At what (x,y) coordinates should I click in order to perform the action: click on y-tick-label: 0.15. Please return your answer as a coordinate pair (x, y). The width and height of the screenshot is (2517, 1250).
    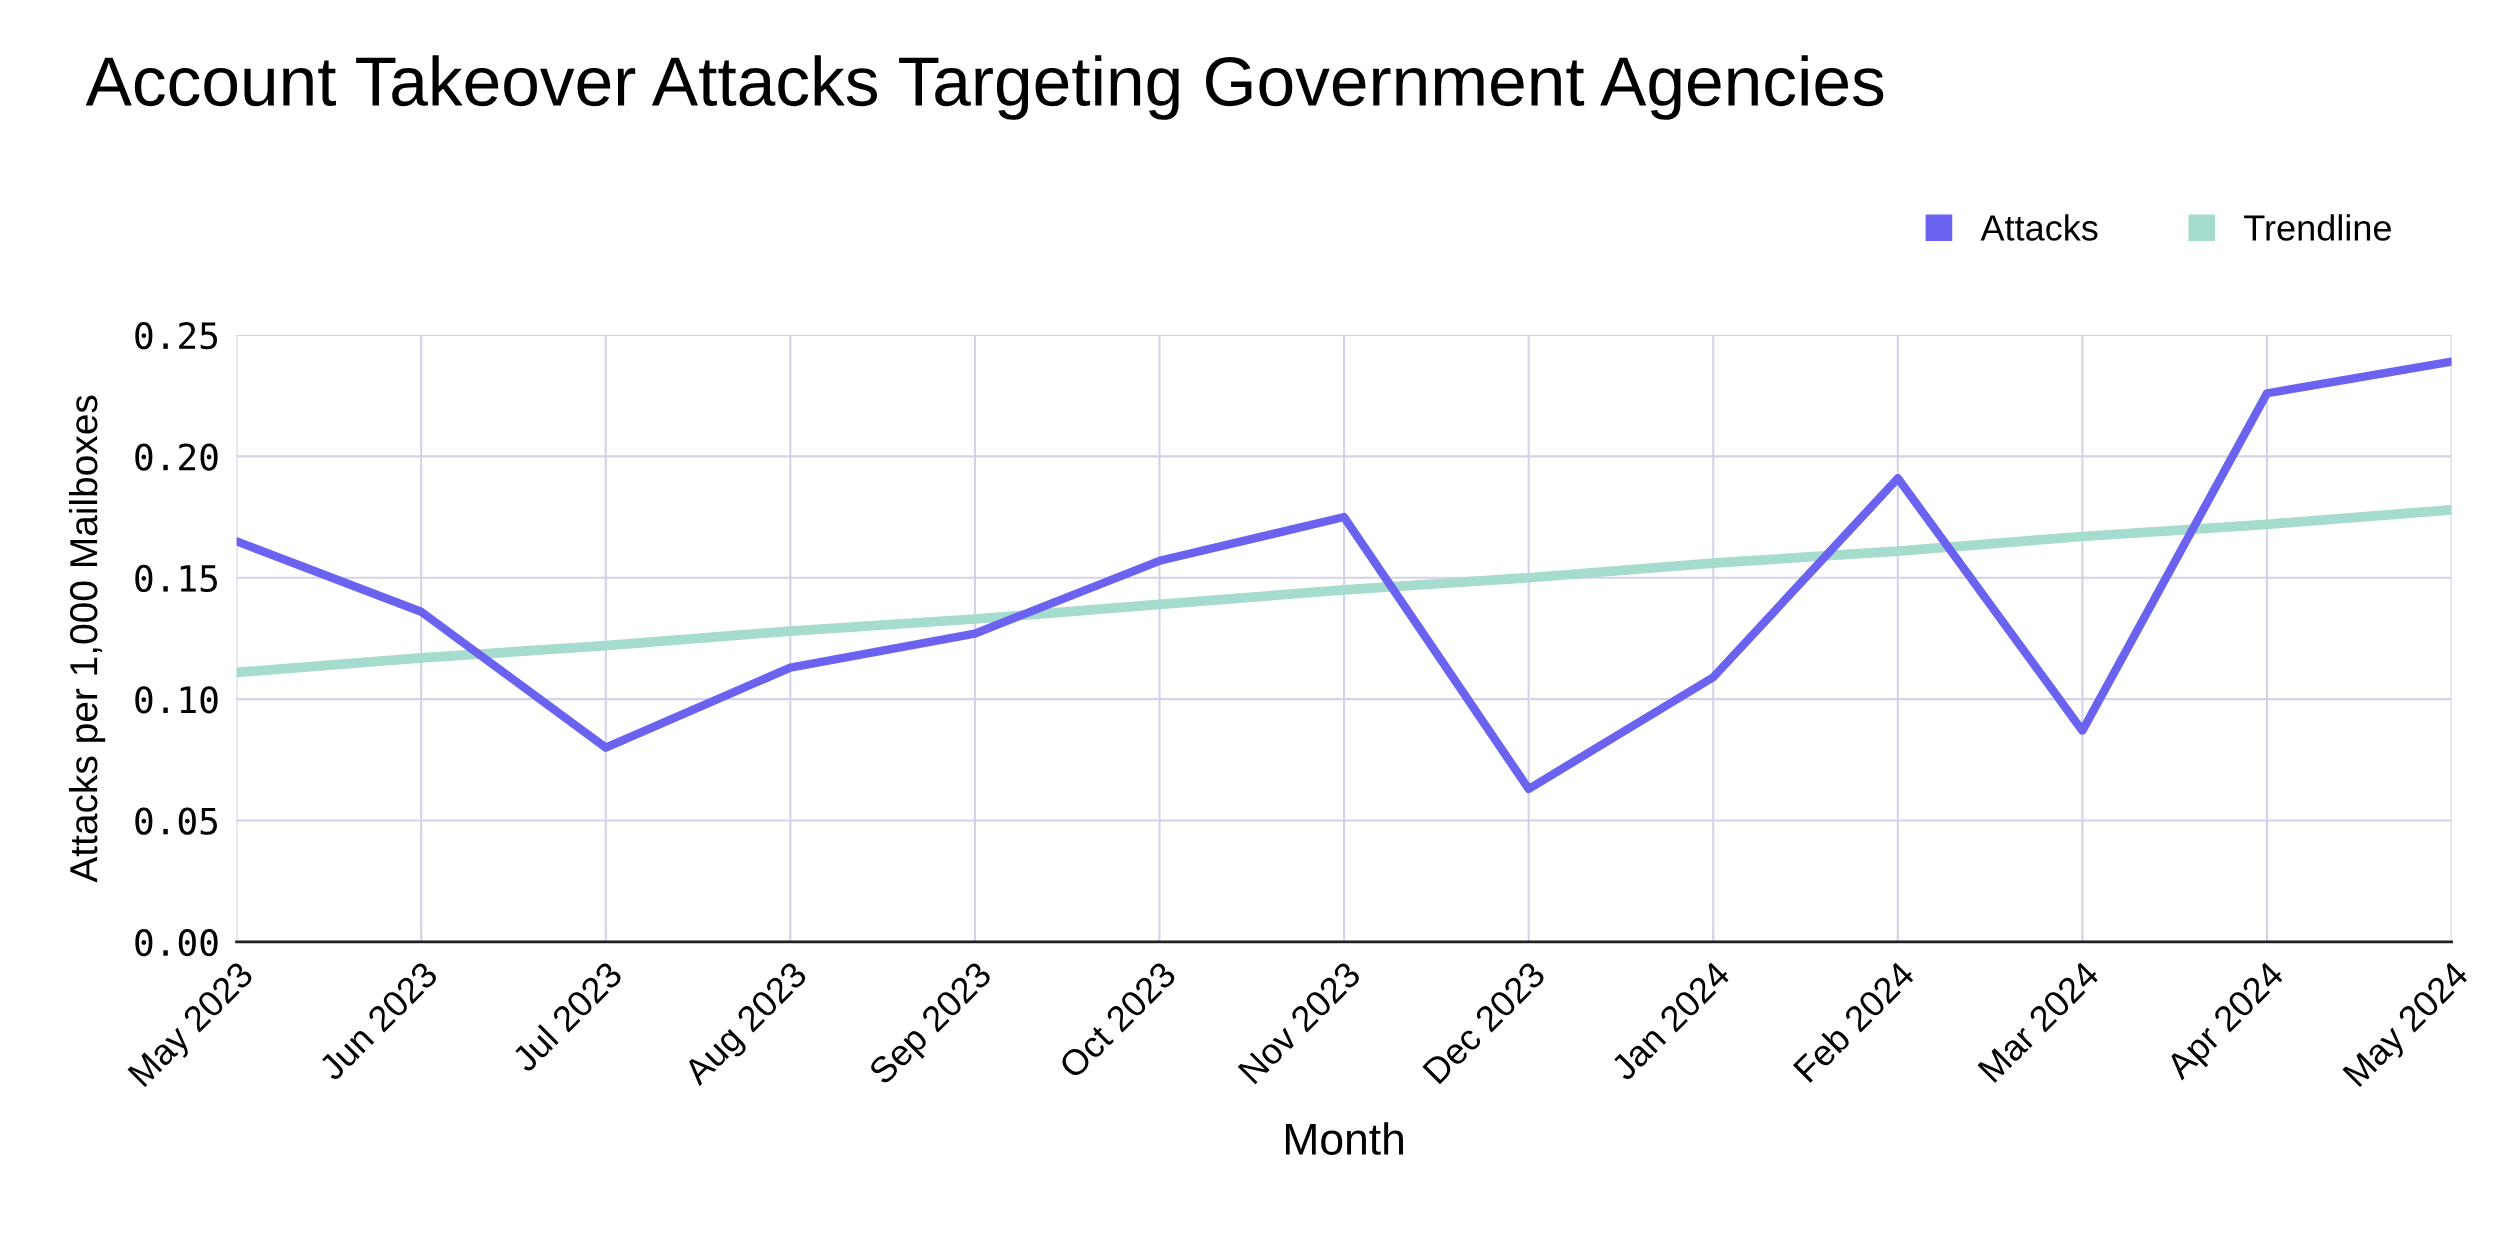
    Looking at the image, I should click on (176, 578).